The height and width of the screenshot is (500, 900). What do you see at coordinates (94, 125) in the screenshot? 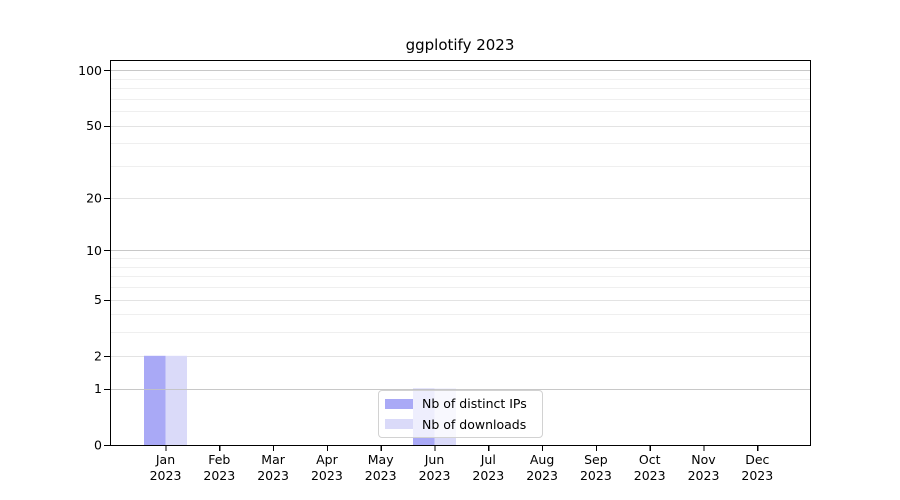
I see `y-tick-label: 50` at bounding box center [94, 125].